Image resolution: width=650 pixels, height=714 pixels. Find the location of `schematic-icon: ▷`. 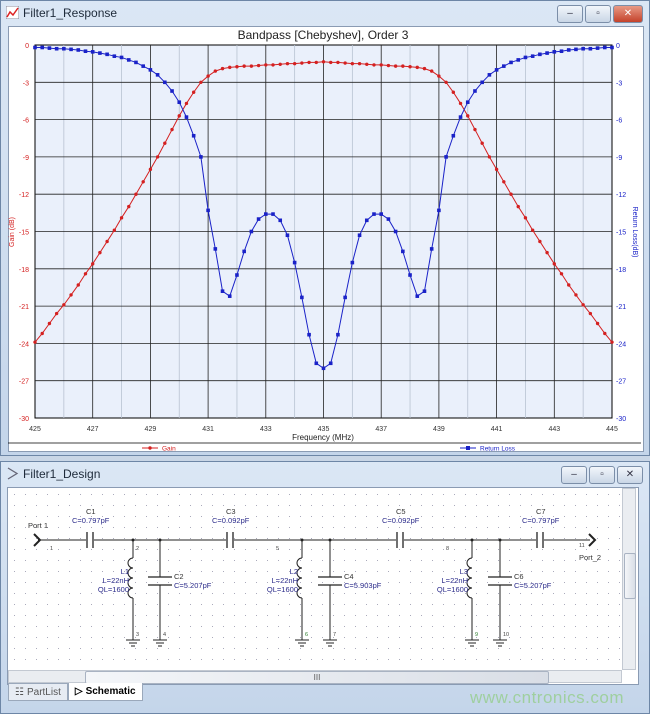

schematic-icon: ▷ is located at coordinates (78, 691).